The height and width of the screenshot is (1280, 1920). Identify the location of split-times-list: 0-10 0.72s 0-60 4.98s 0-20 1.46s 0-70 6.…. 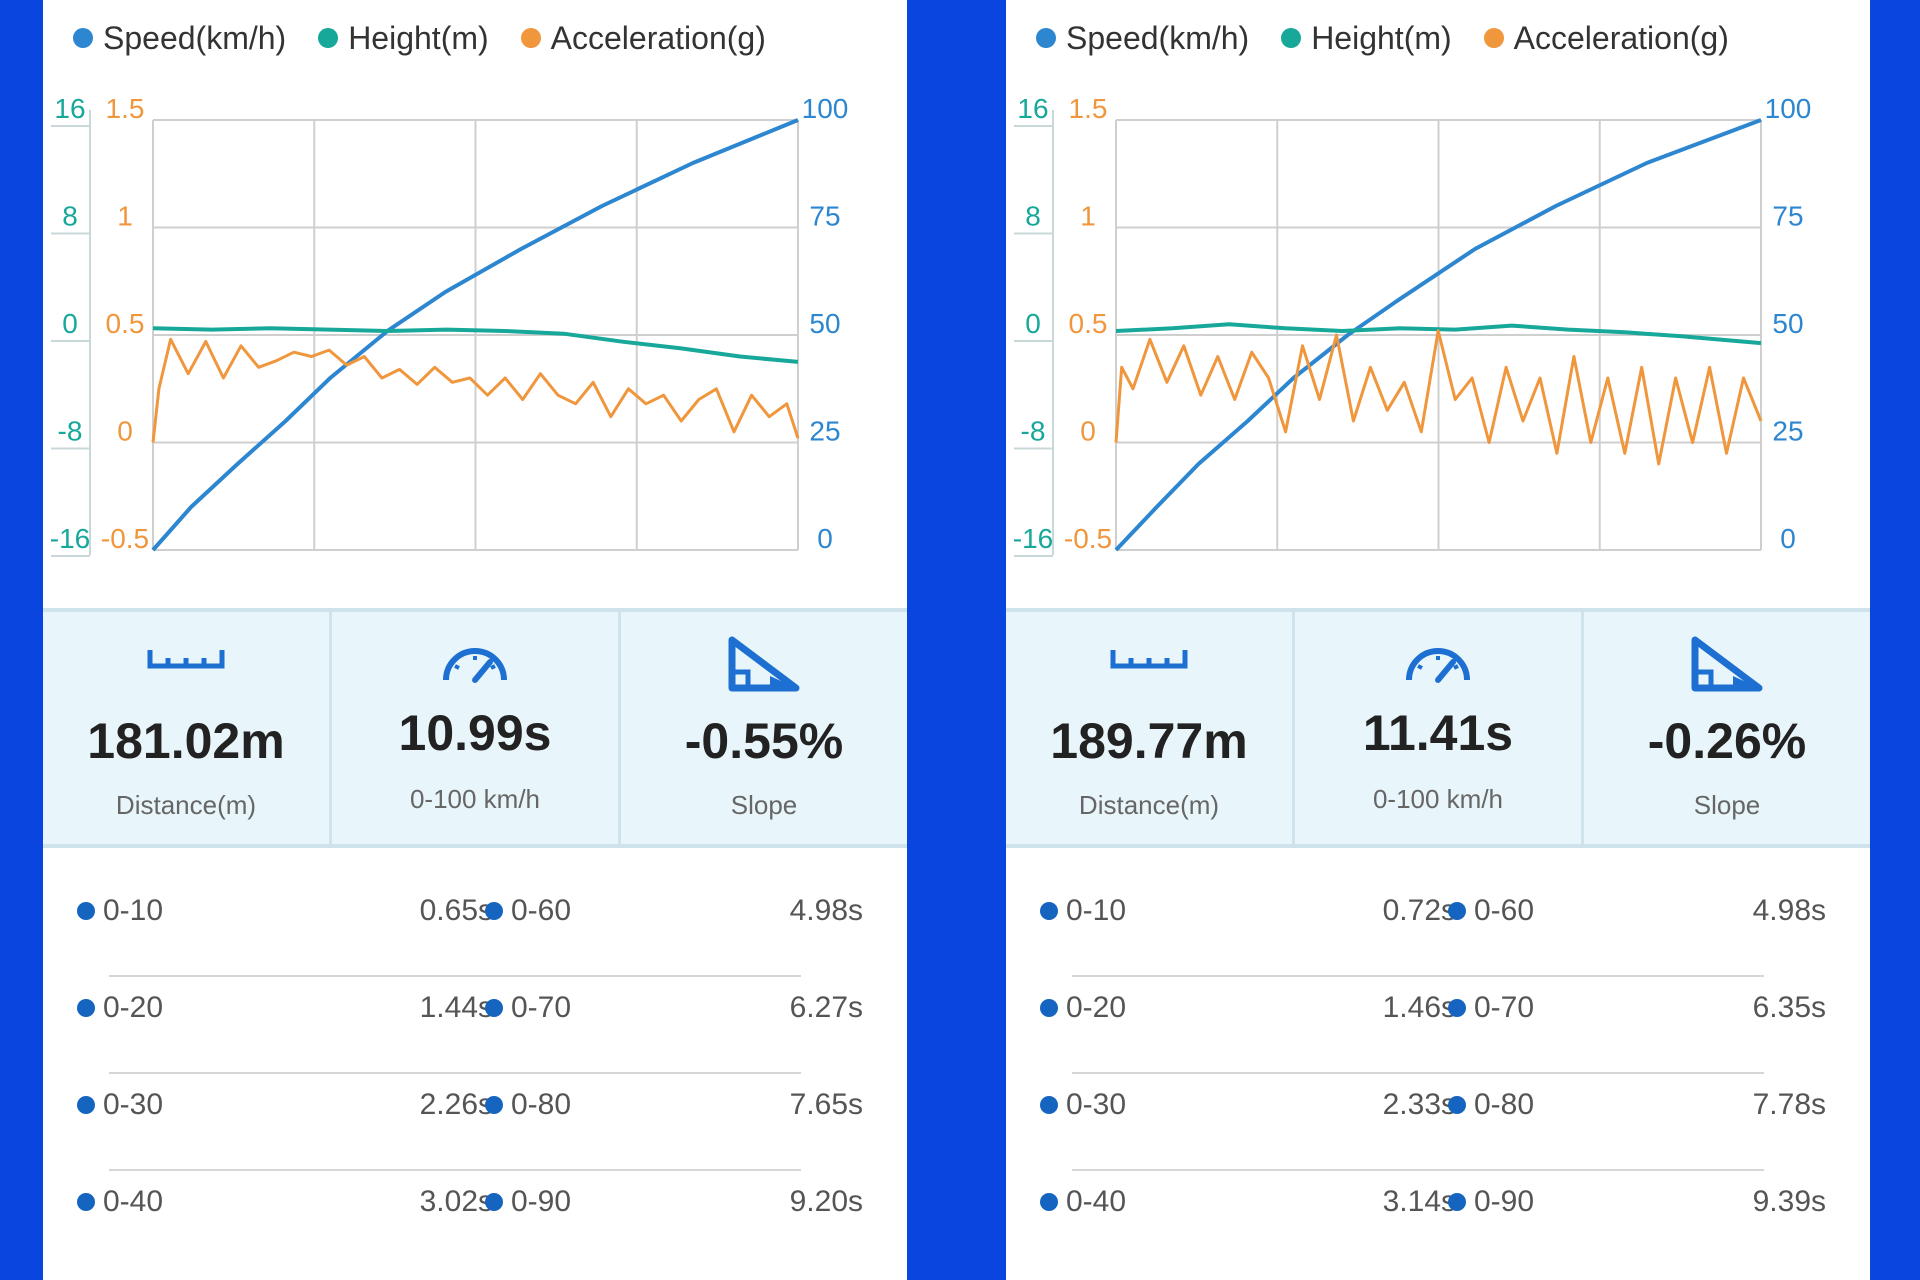
(1438, 1074).